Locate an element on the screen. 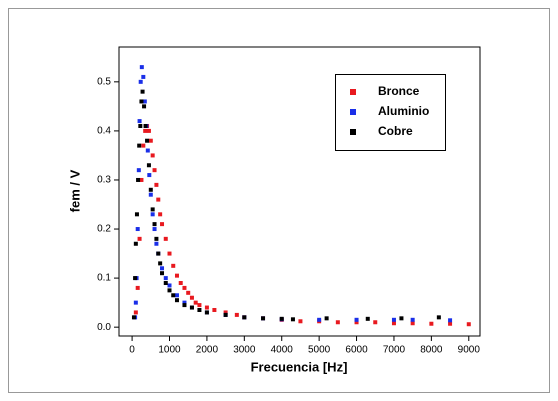  y-axis-label: fem / V is located at coordinates (74, 190).